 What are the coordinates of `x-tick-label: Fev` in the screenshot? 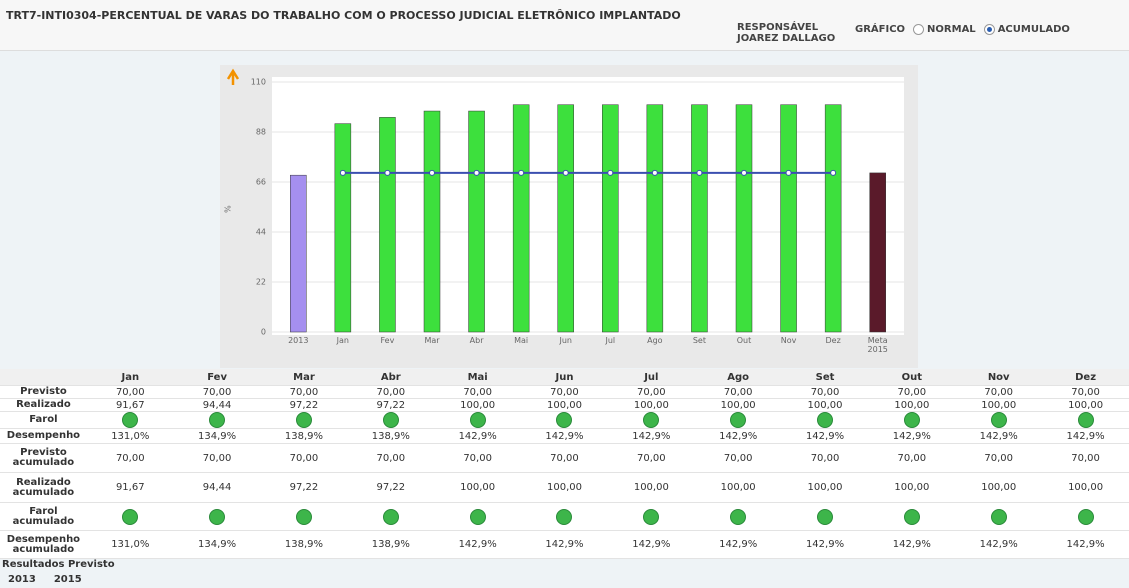 It's located at (388, 340).